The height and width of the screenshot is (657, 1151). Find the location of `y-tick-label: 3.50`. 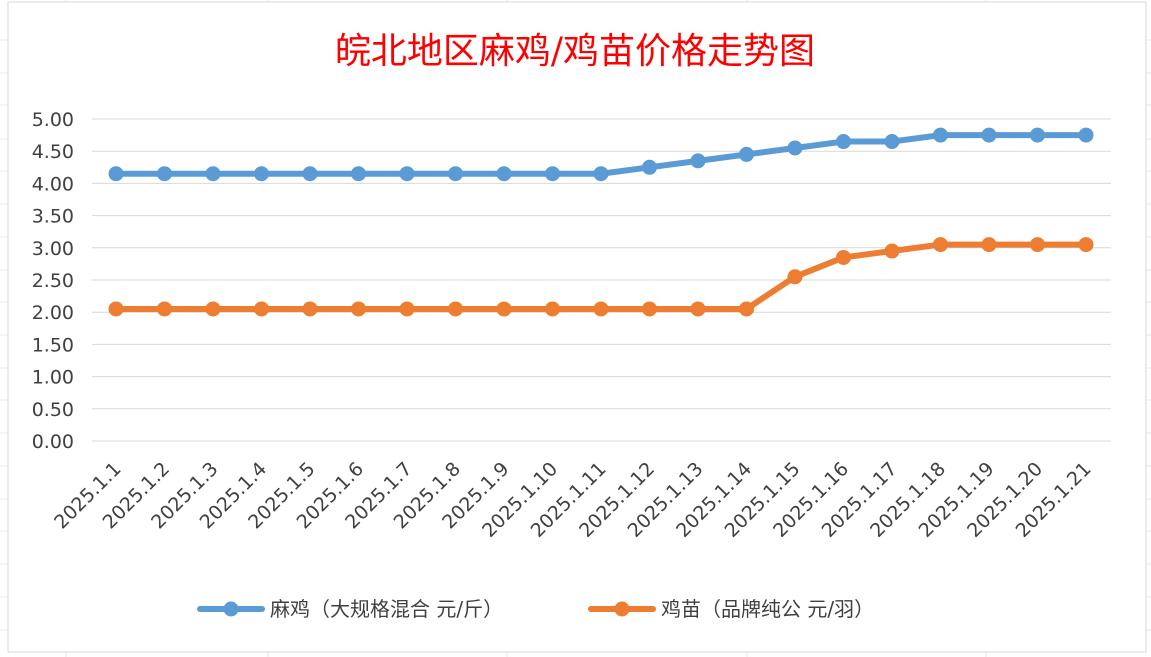

y-tick-label: 3.50 is located at coordinates (53, 217).